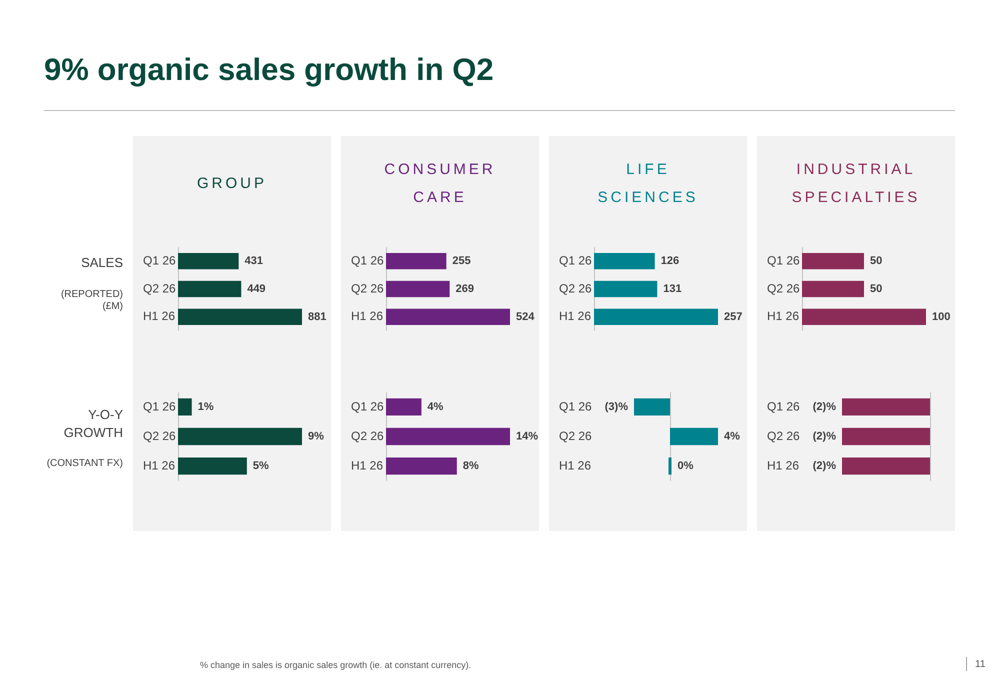  Describe the element at coordinates (92, 424) in the screenshot. I see `y-axis-title: Y-O-Y GROWTH` at that location.